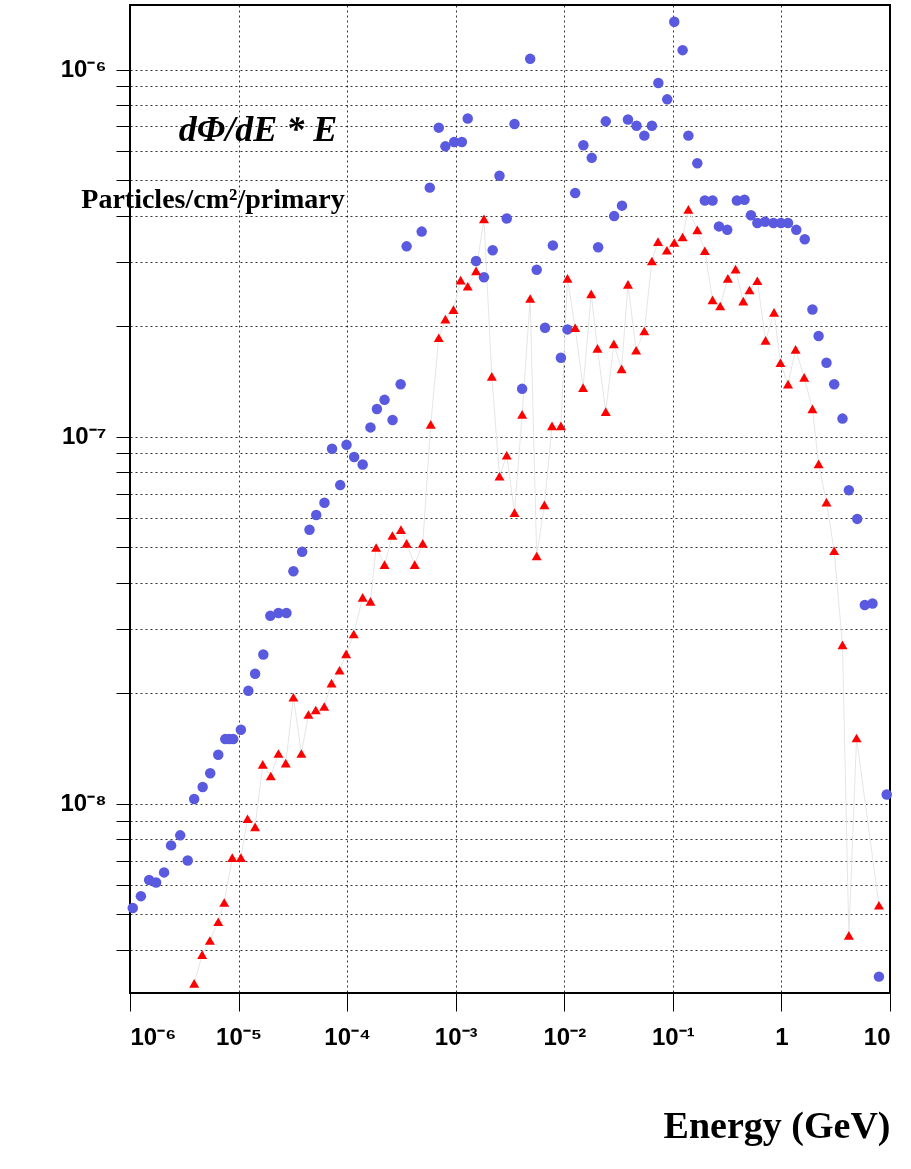 The image size is (911, 1169). What do you see at coordinates (83, 803) in the screenshot?
I see `y-tick-label: 10⁻⁸` at bounding box center [83, 803].